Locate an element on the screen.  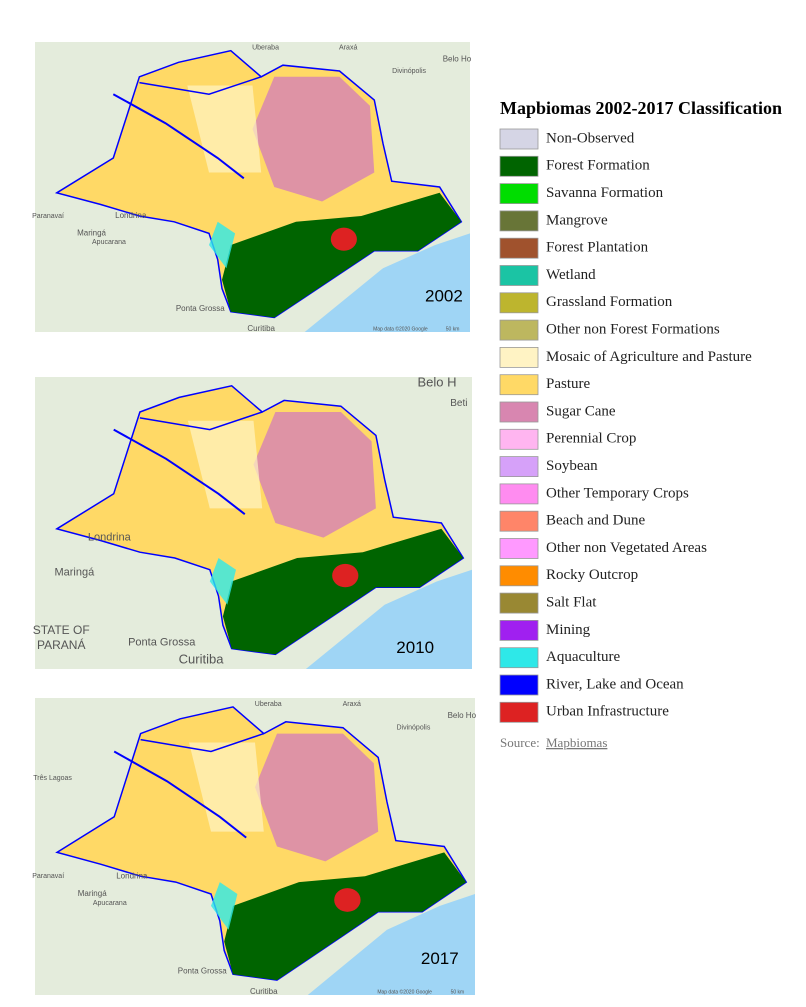
map-year: 2010 is located at coordinates (415, 647).